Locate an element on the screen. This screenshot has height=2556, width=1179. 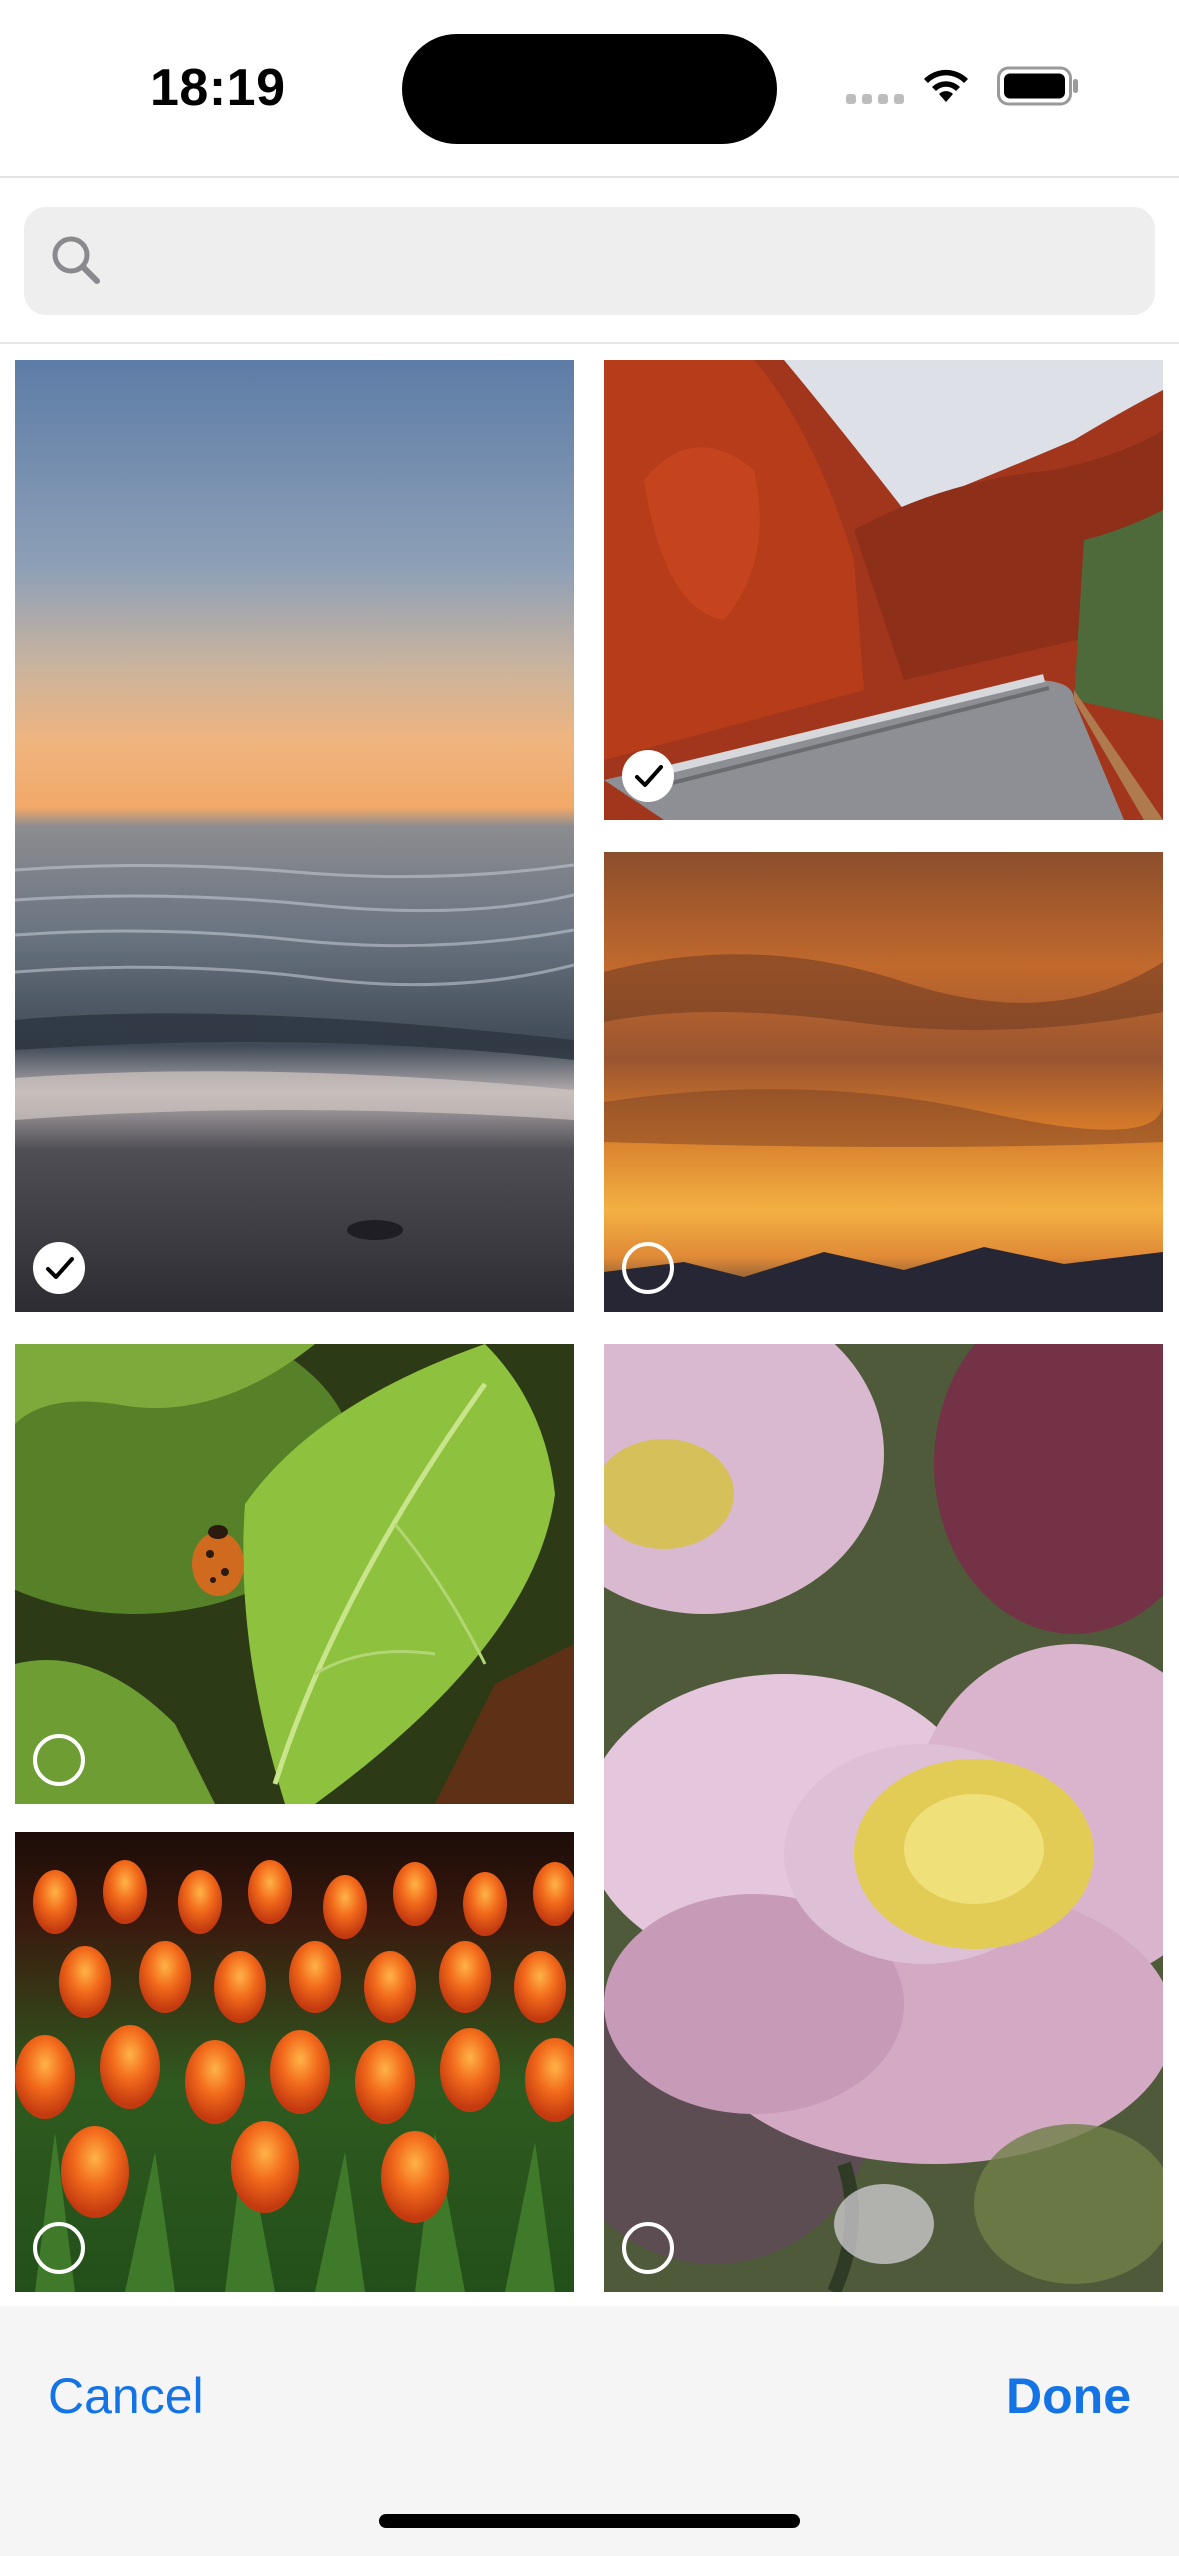
search-divider is located at coordinates (589, 343).